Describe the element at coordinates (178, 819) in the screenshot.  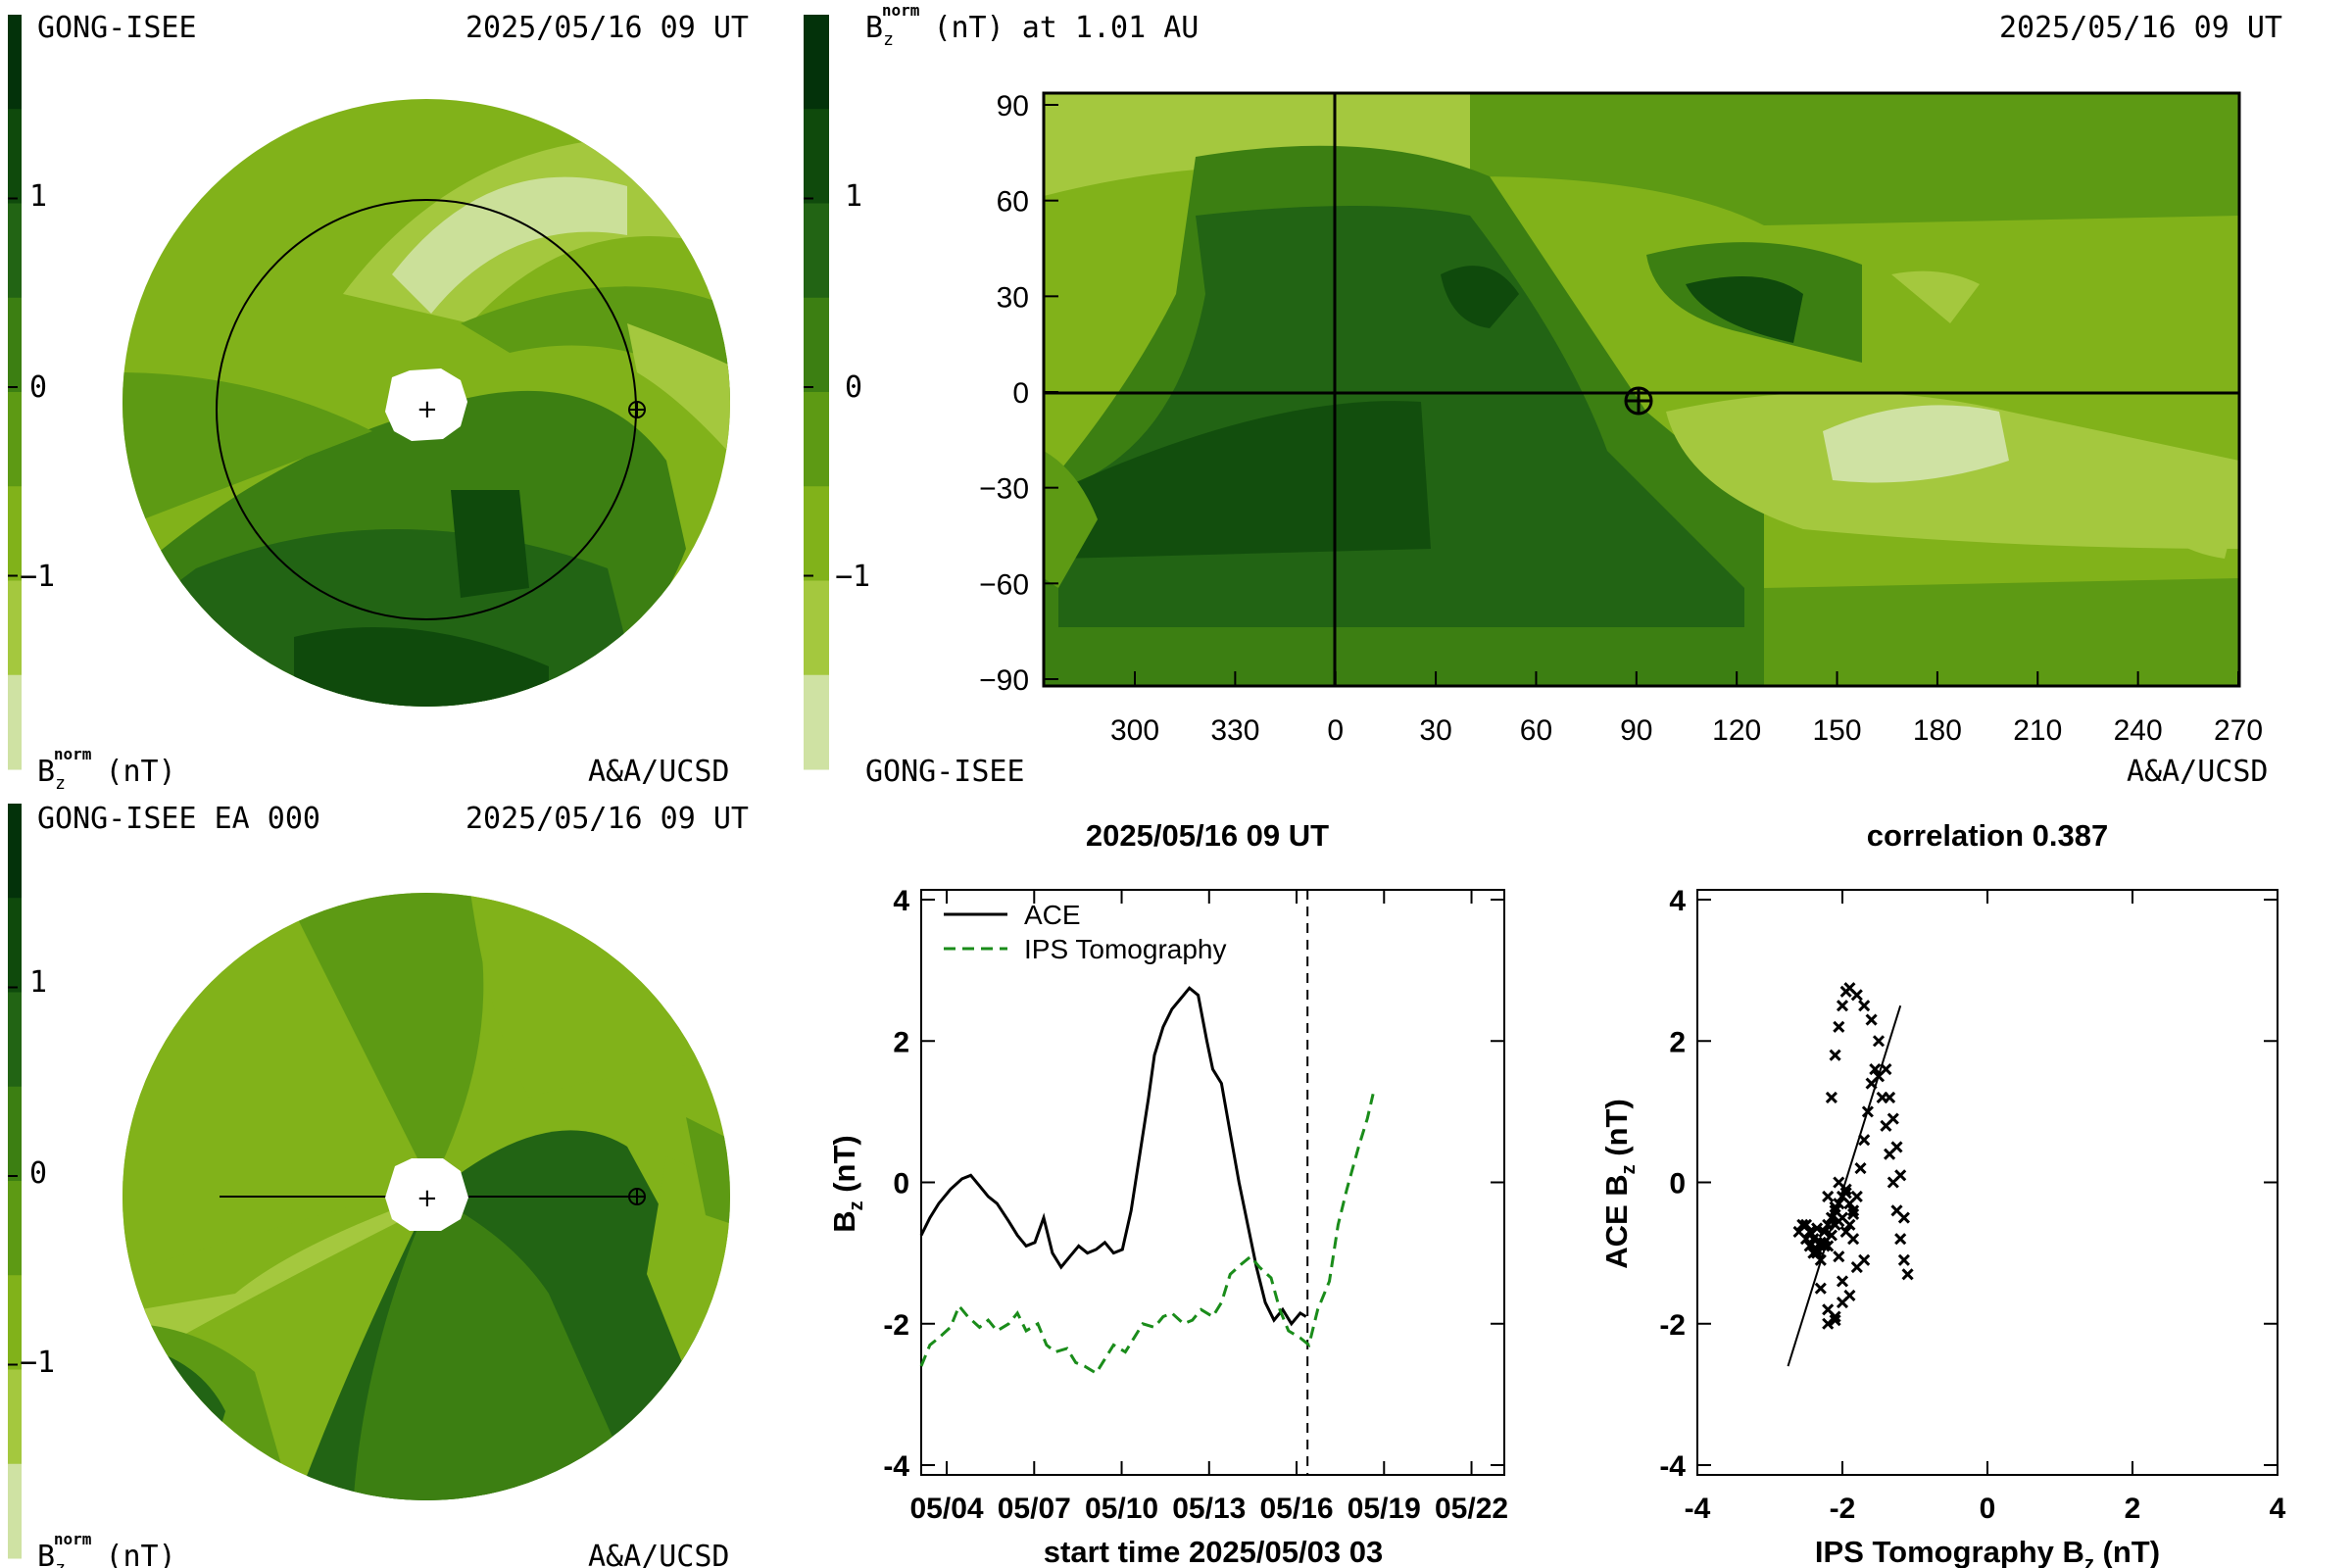
I see `source-label: GONG-ISEE EA 000` at that location.